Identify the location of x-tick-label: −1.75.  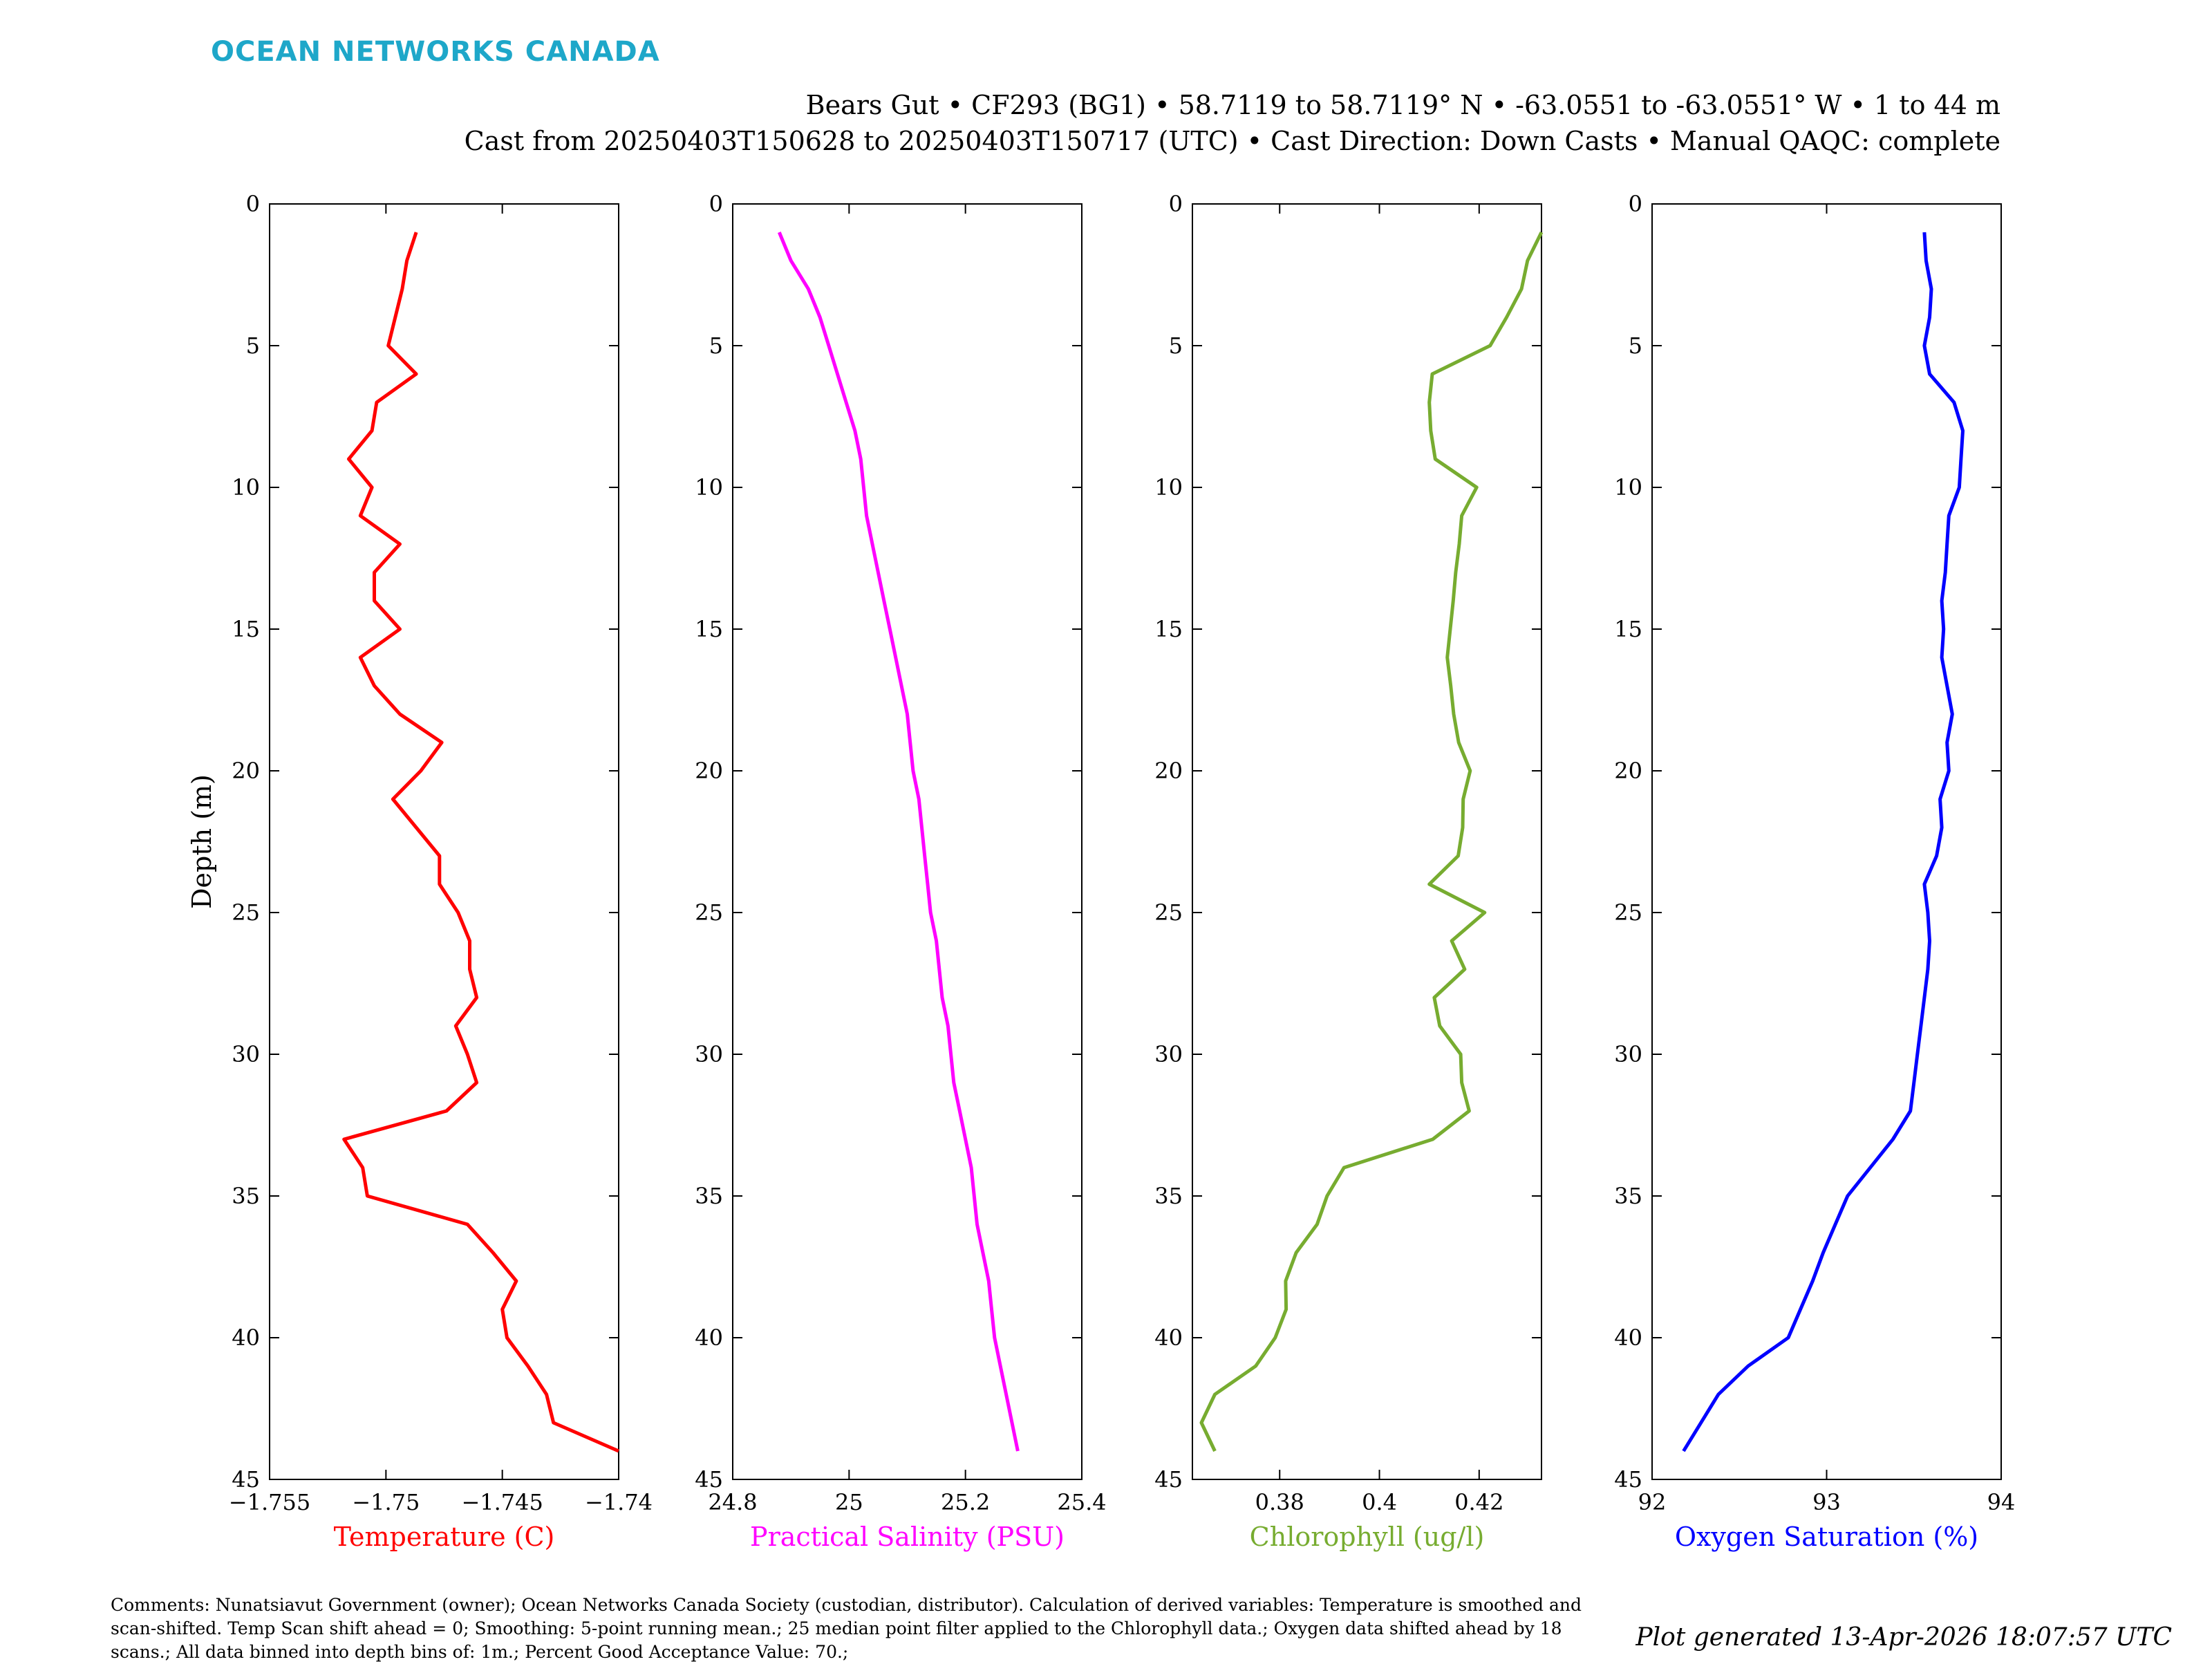
(386, 1502).